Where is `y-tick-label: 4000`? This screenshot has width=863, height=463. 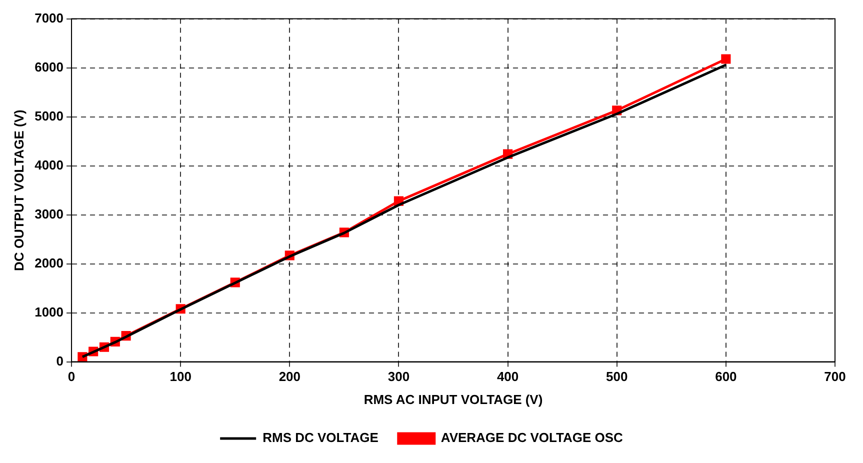 y-tick-label: 4000 is located at coordinates (49, 164).